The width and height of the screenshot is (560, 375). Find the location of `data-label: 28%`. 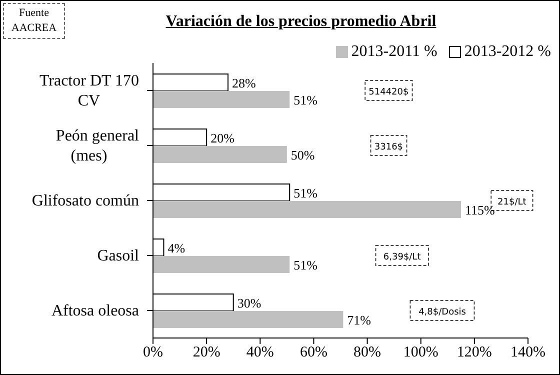

data-label: 28% is located at coordinates (244, 83).